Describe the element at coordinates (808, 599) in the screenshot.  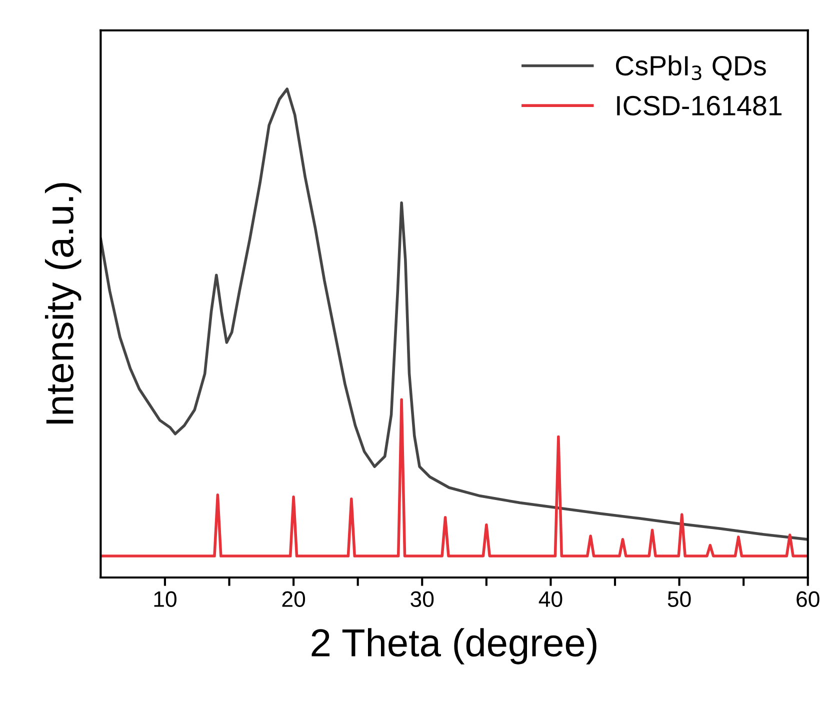
I see `x-tick-label: 60` at that location.